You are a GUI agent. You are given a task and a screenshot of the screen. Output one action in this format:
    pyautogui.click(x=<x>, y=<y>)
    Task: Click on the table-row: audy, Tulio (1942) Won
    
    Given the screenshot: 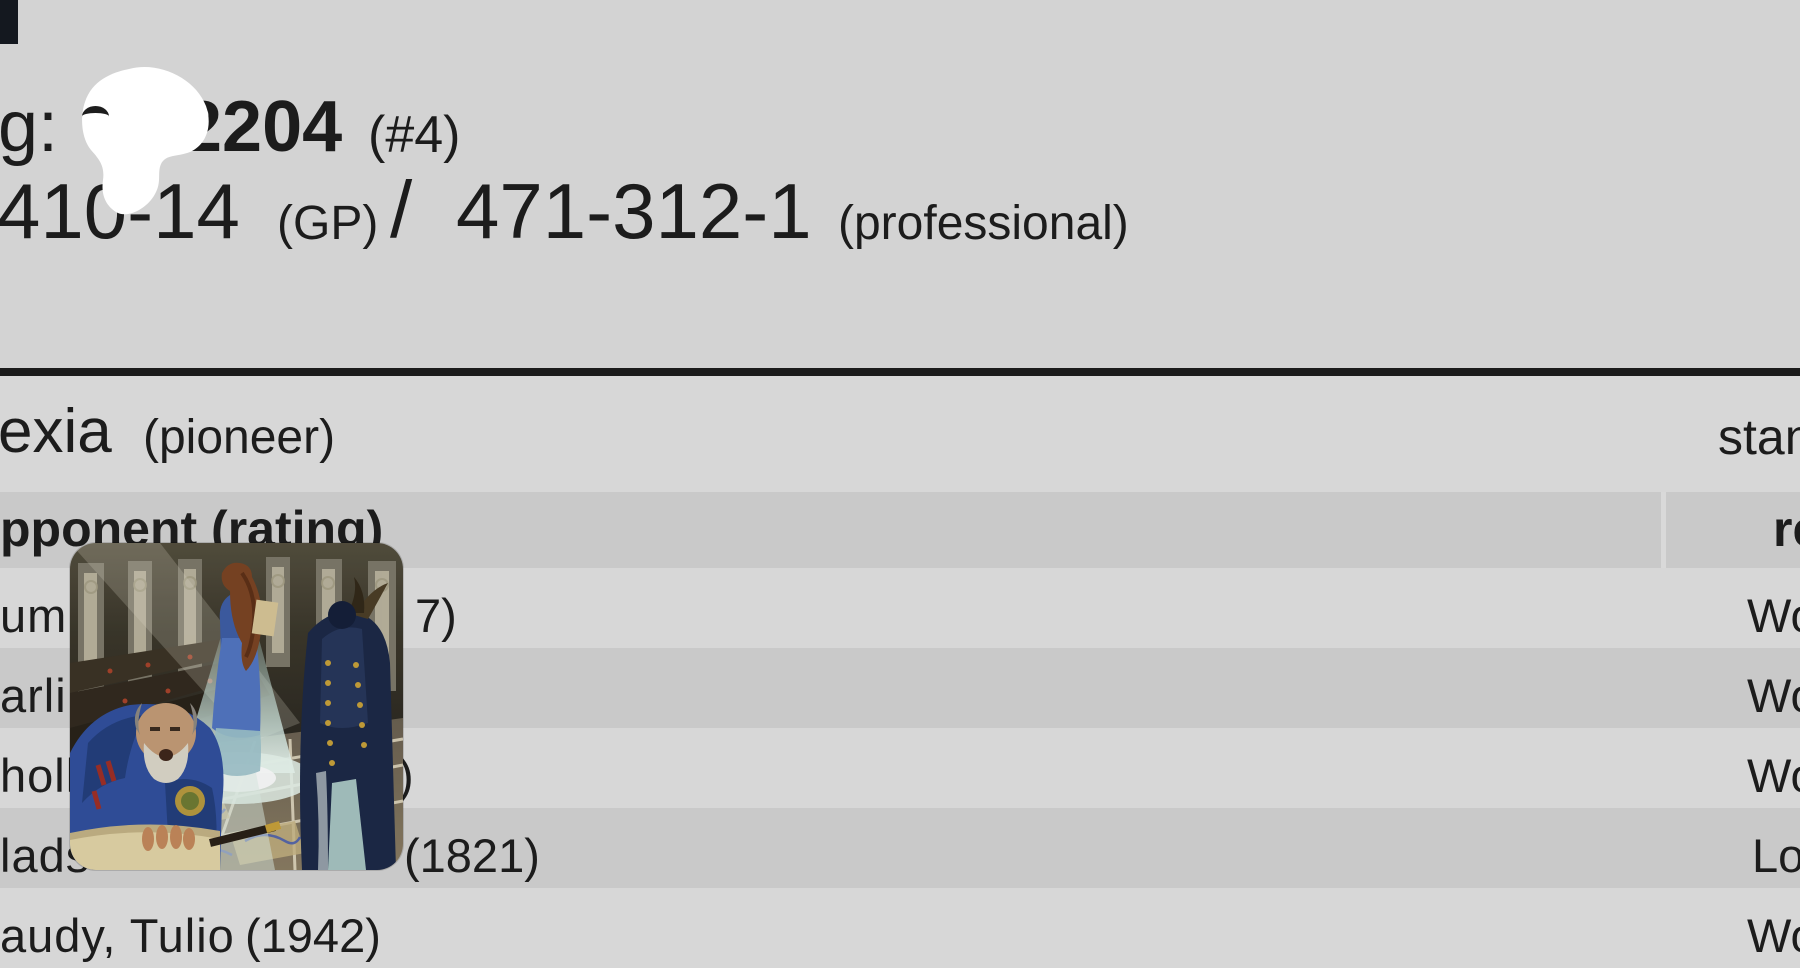 What is the action you would take?
    pyautogui.click(x=900, y=928)
    